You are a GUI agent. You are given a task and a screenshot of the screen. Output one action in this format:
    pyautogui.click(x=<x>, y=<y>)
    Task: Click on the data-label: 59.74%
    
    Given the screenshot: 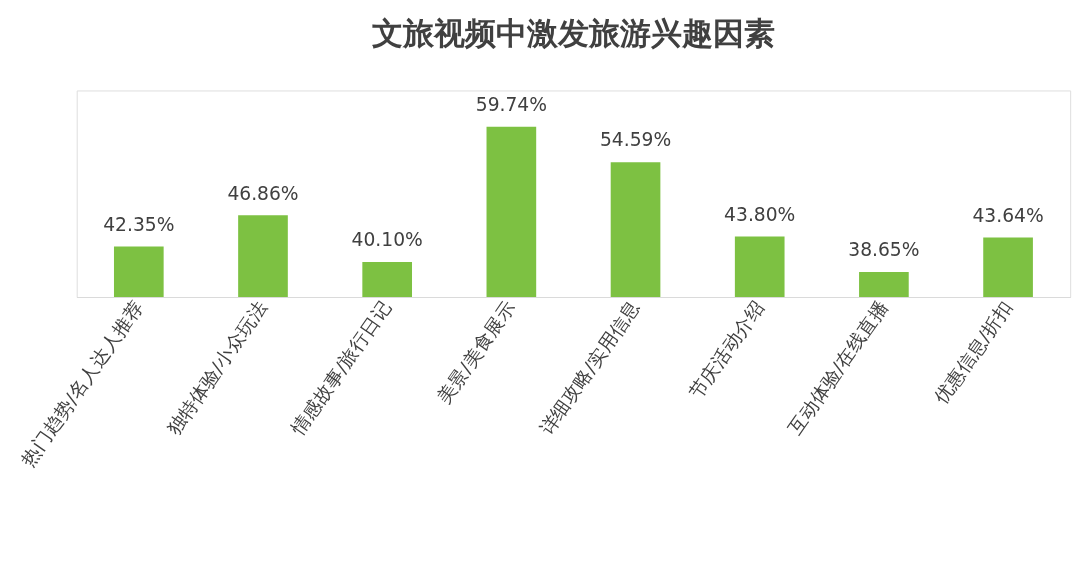 What is the action you would take?
    pyautogui.click(x=511, y=104)
    